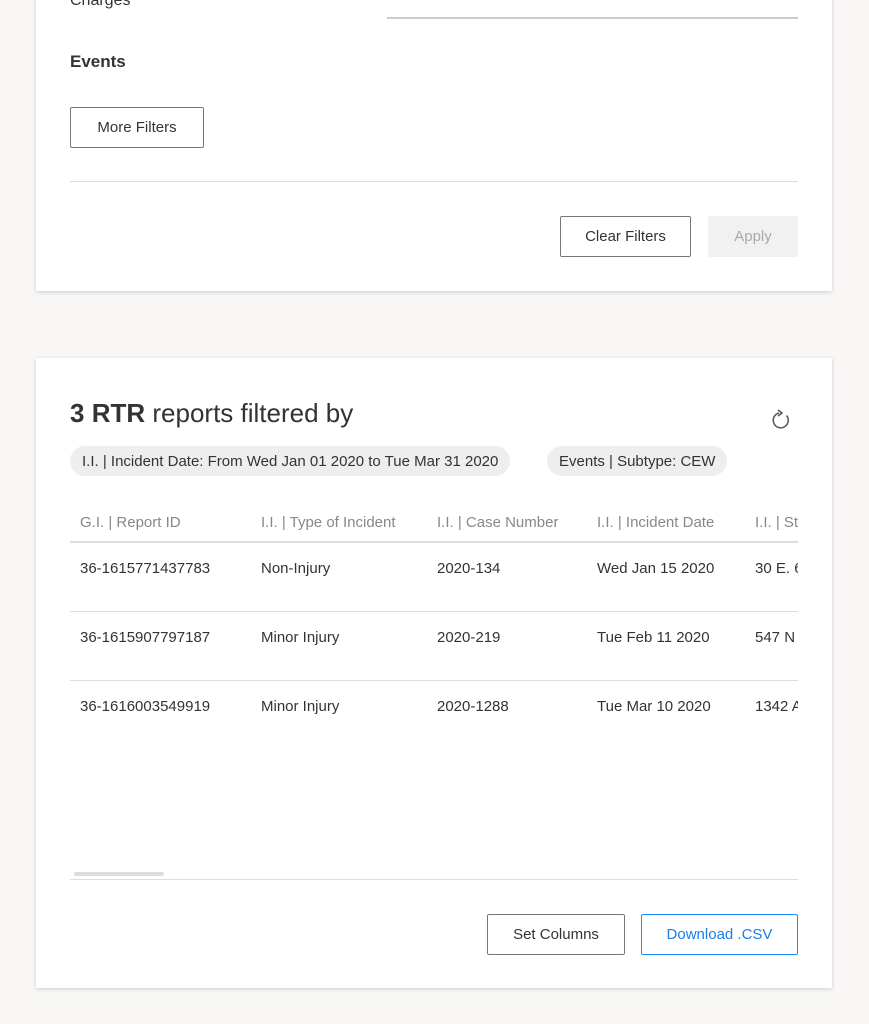 Image resolution: width=869 pixels, height=1024 pixels. Describe the element at coordinates (77, 413) in the screenshot. I see `result-count: 3` at that location.